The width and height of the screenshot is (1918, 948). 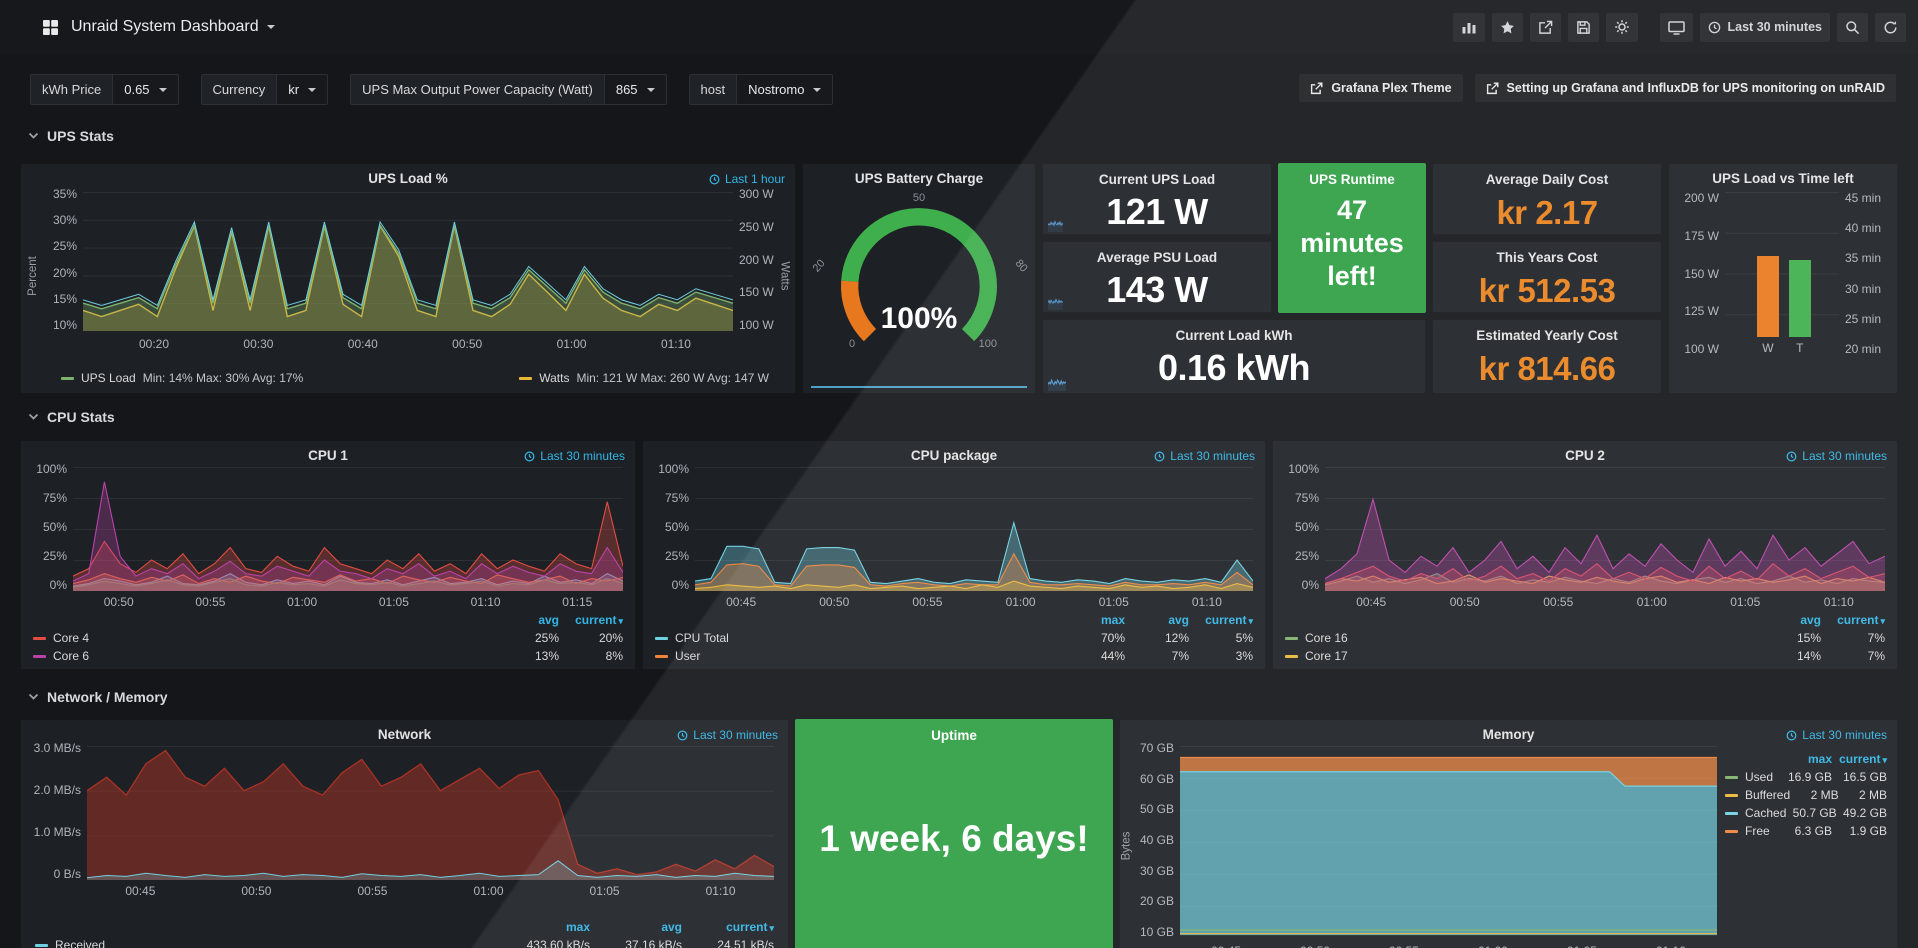 What do you see at coordinates (302, 89) in the screenshot?
I see `variable-value-dropdown: kr` at bounding box center [302, 89].